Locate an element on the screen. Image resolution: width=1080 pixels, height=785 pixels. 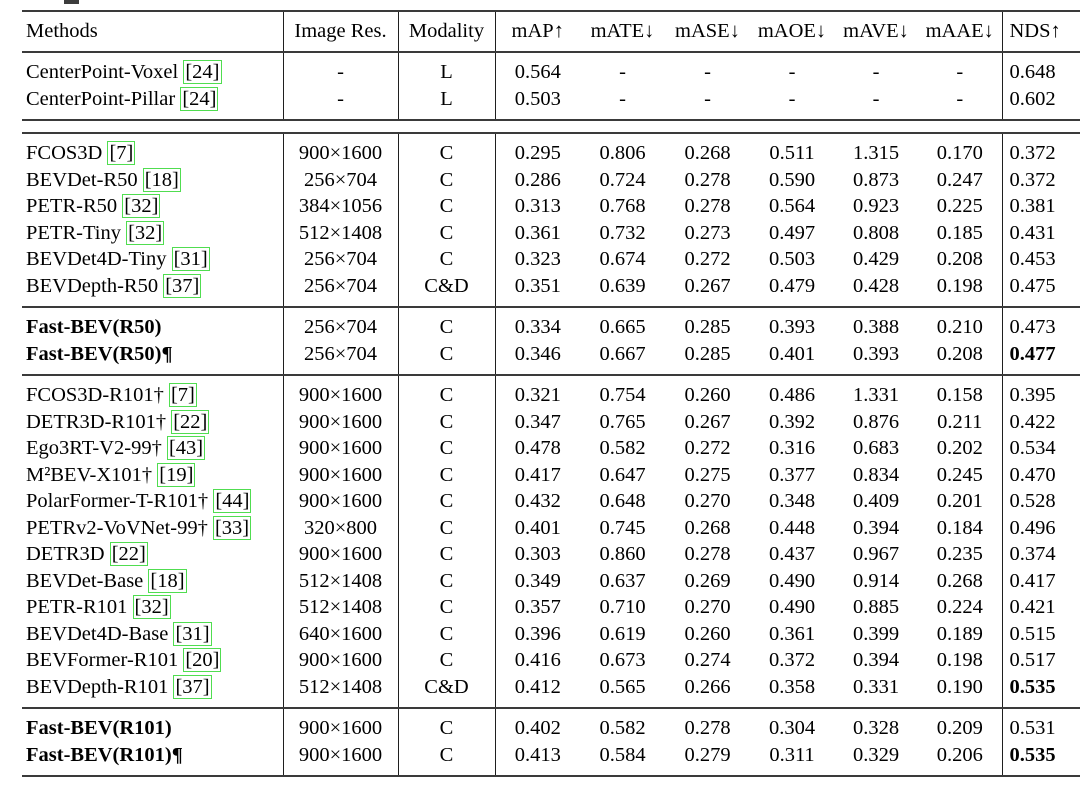
mate-cell: 0.710 is located at coordinates (622, 607).